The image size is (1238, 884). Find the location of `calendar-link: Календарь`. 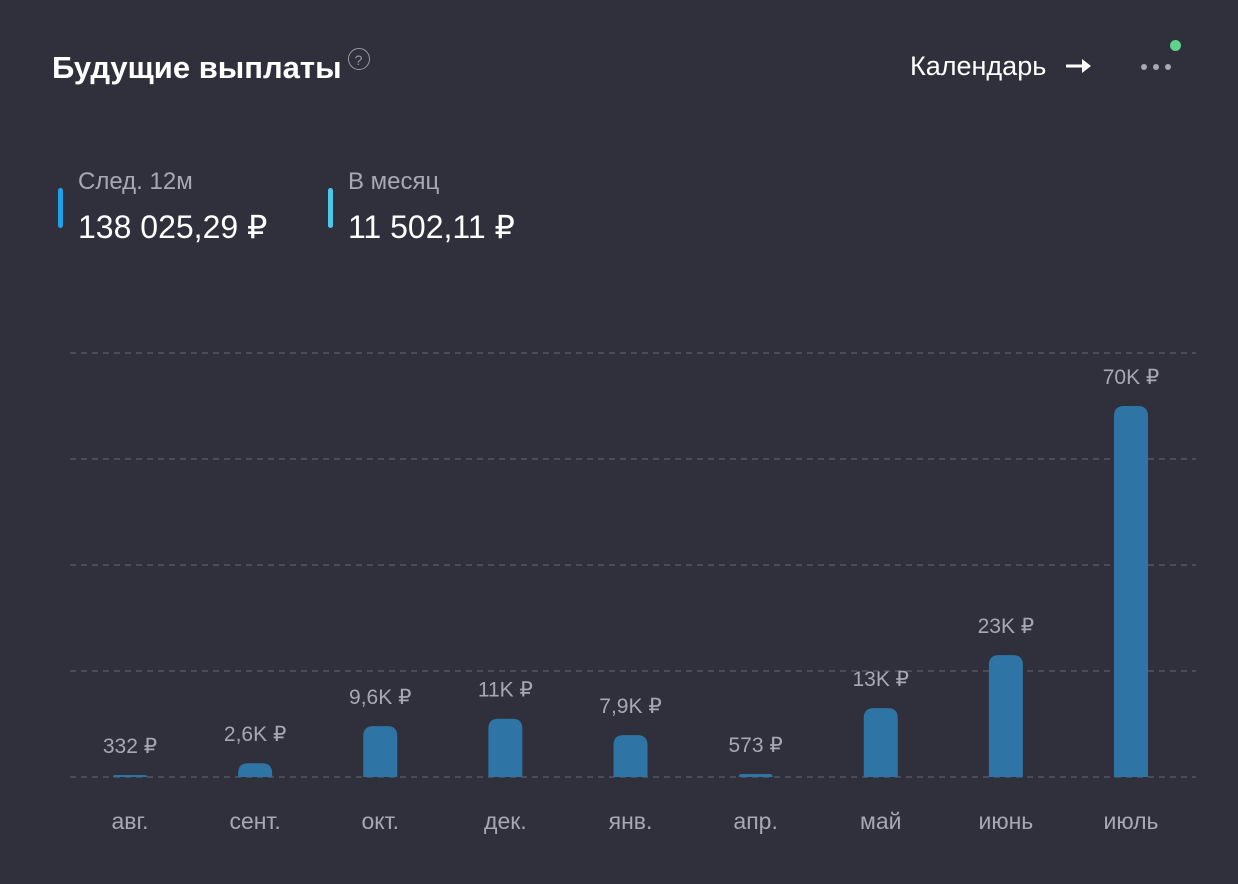

calendar-link: Календарь is located at coordinates (1001, 66).